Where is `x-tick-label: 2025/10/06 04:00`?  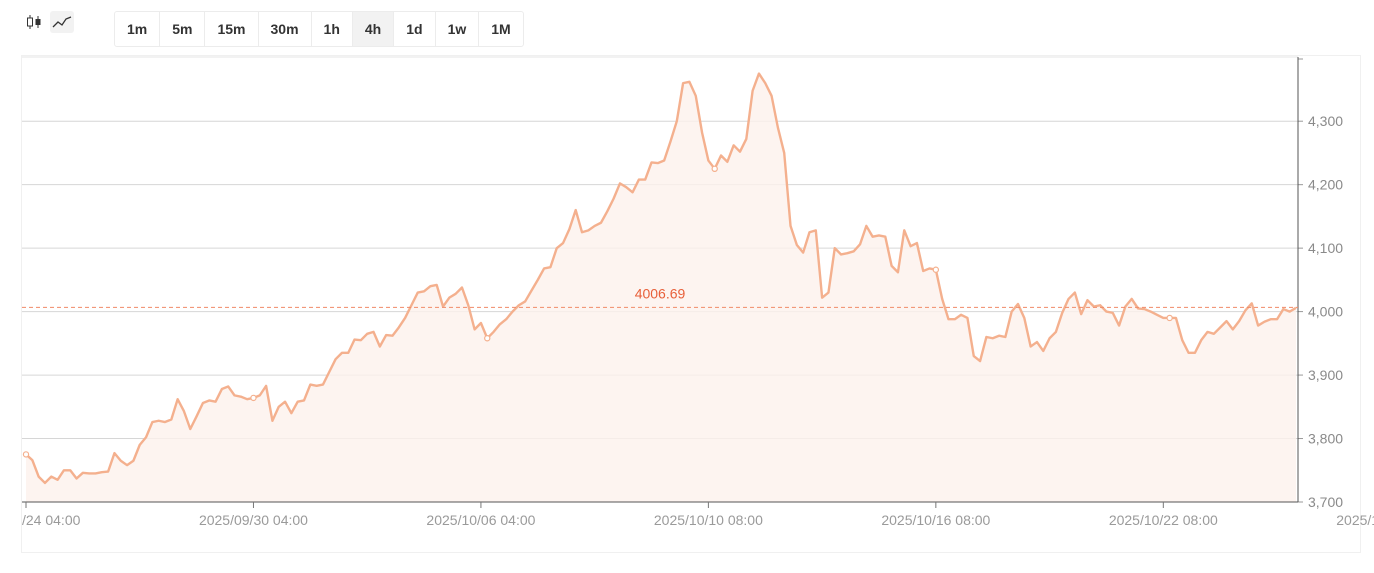 x-tick-label: 2025/10/06 04:00 is located at coordinates (480, 520).